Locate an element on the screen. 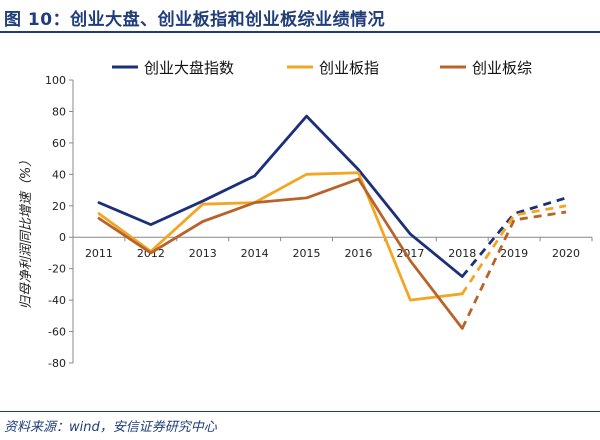 This screenshot has width=600, height=440. legend-label: 创业大盘指数 is located at coordinates (189, 68).